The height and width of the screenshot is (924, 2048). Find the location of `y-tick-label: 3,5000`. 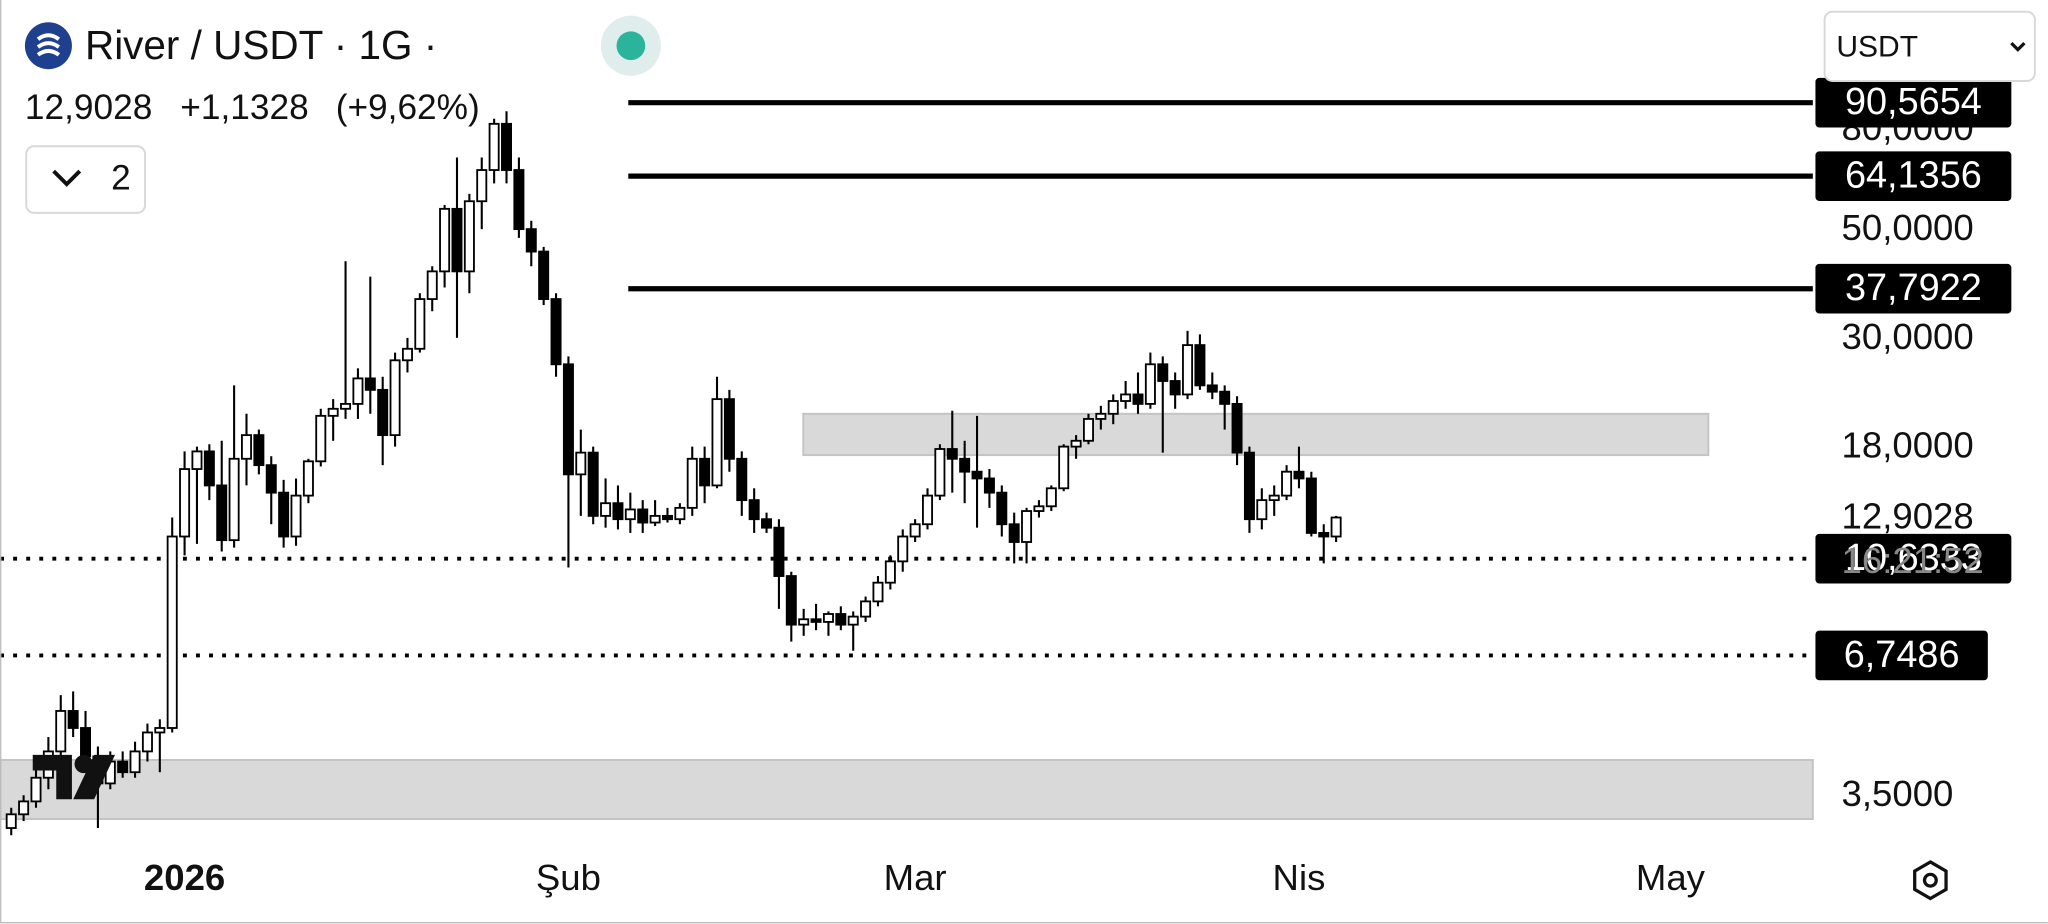

y-tick-label: 3,5000 is located at coordinates (1898, 793).